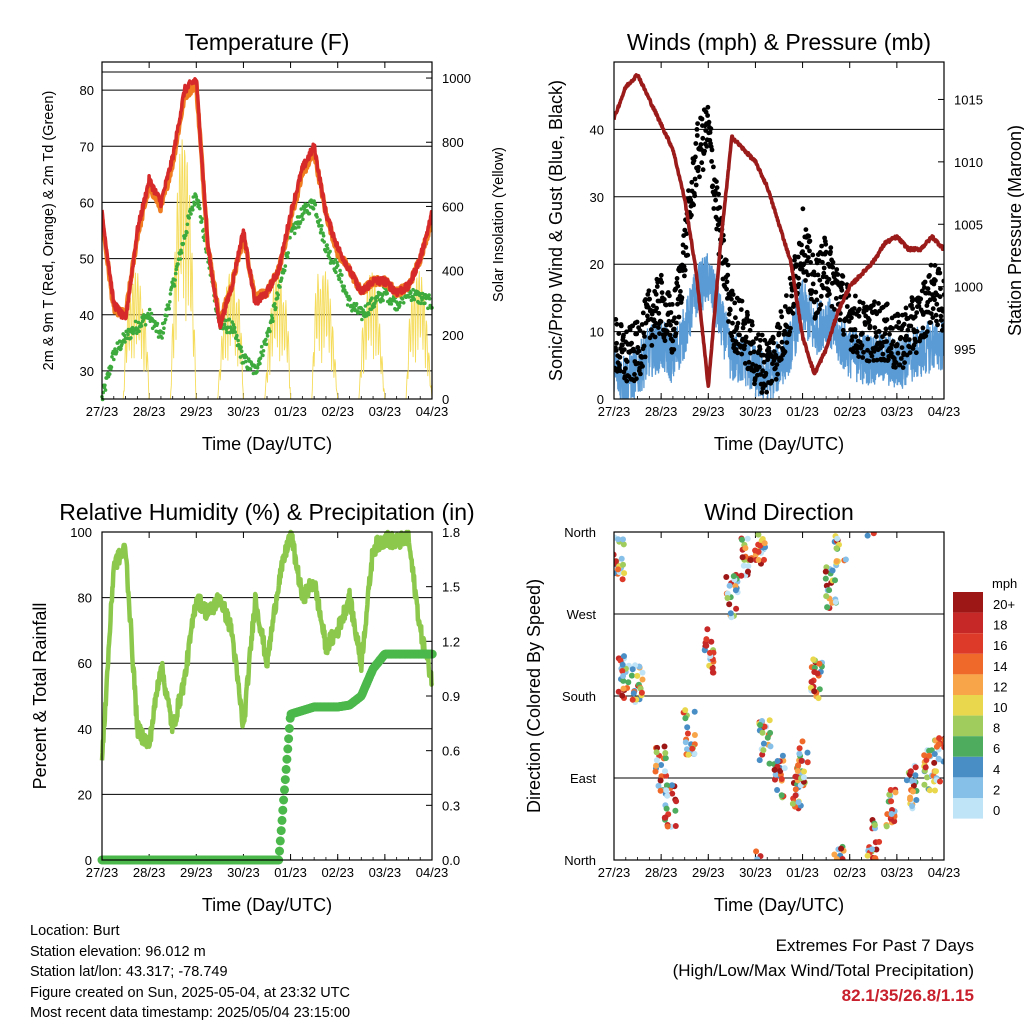 This screenshot has height=1024, width=1024. I want to click on y2-tick-label: 1.2, so click(451, 641).